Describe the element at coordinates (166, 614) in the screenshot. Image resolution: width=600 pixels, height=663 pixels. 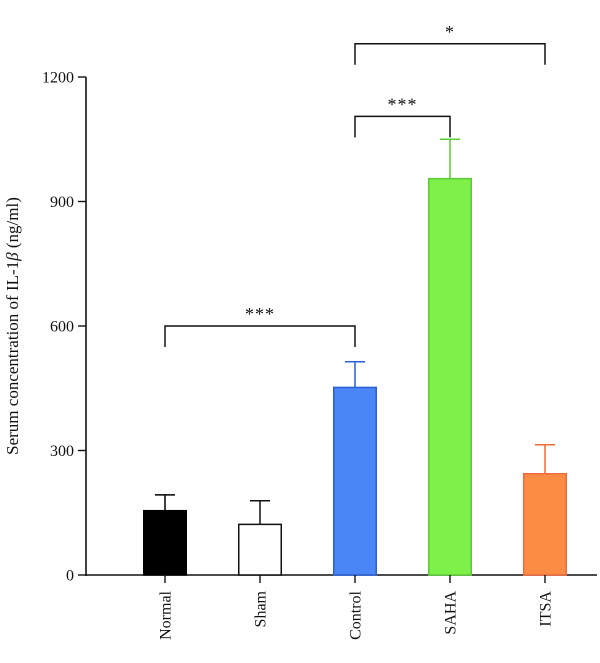
I see `category-label: Normal` at that location.